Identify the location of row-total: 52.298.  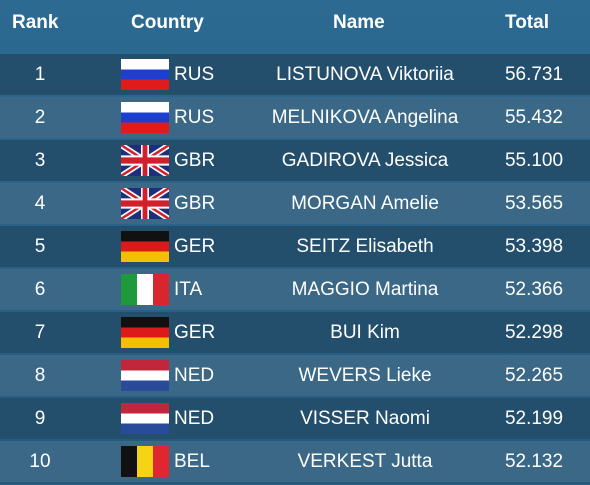
(534, 332).